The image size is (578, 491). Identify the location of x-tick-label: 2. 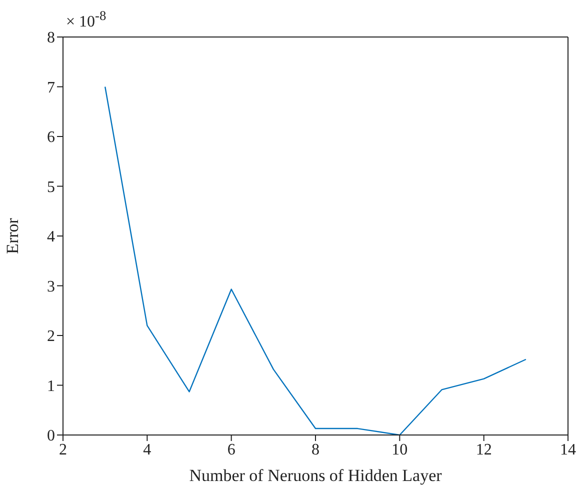
(63, 449).